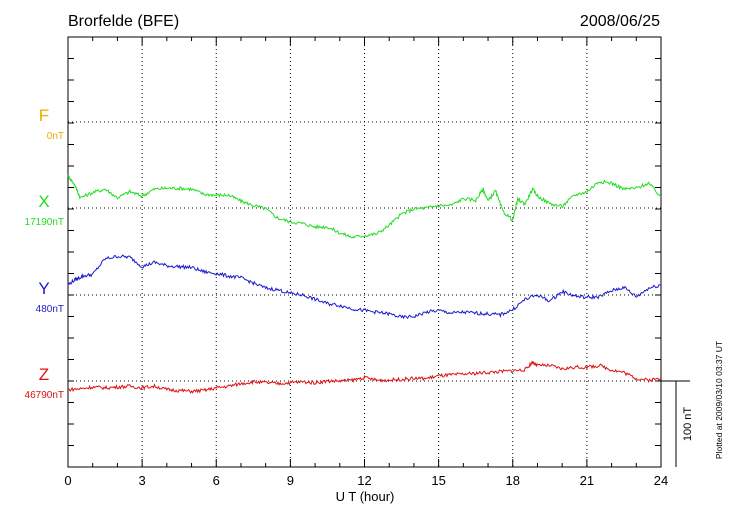 The height and width of the screenshot is (520, 730). What do you see at coordinates (142, 480) in the screenshot?
I see `x-tick-label: 3` at bounding box center [142, 480].